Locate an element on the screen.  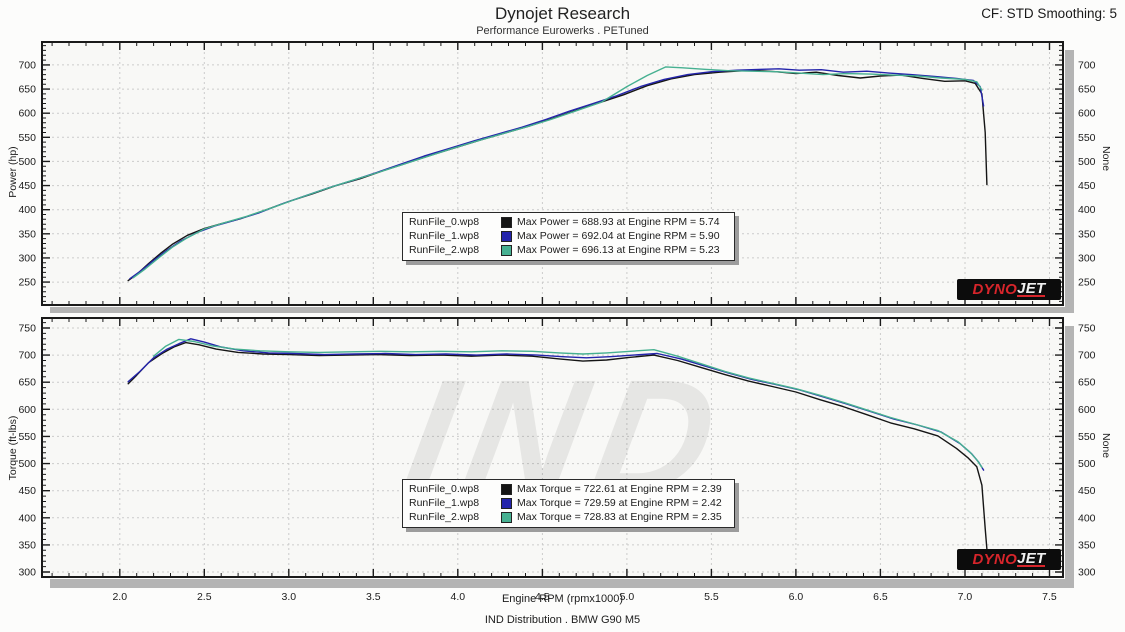
torque-xtick-label: 5.0 is located at coordinates (627, 597).